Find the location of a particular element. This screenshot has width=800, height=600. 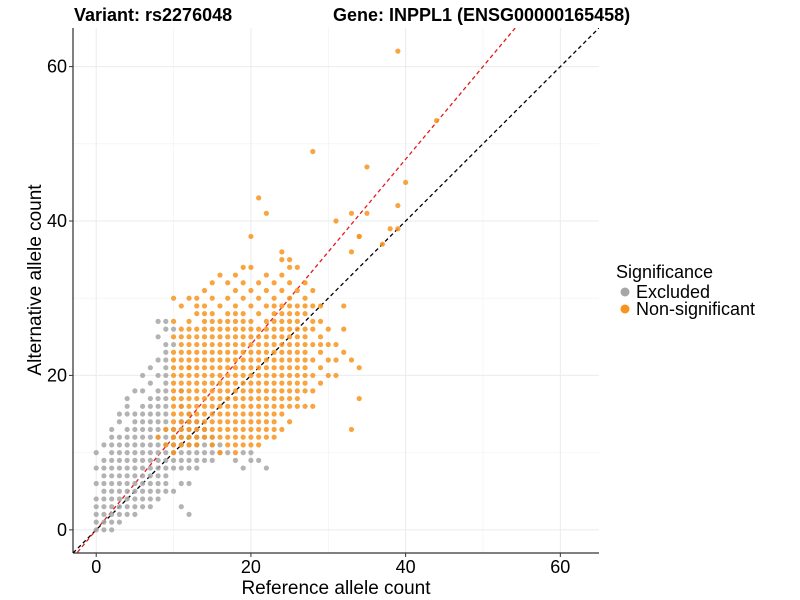

y-tick-label: 60 is located at coordinates (57, 67).